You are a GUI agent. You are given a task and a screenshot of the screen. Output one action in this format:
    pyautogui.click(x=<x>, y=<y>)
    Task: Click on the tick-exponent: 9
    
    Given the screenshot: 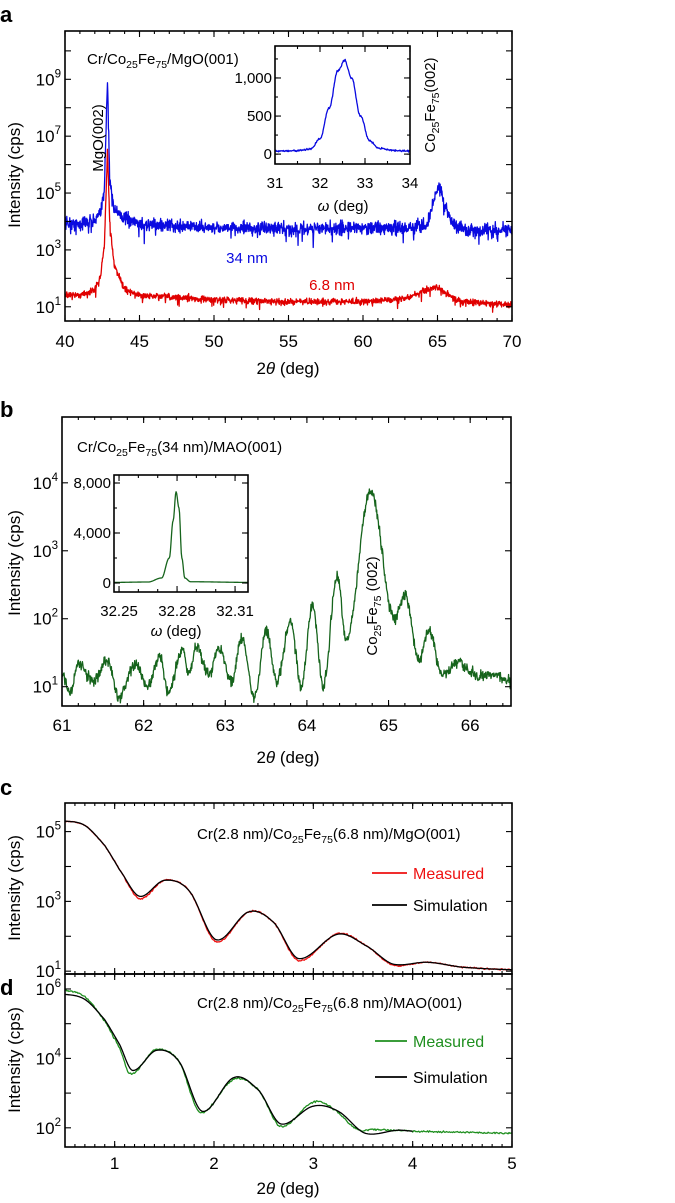 What is the action you would take?
    pyautogui.click(x=58, y=74)
    